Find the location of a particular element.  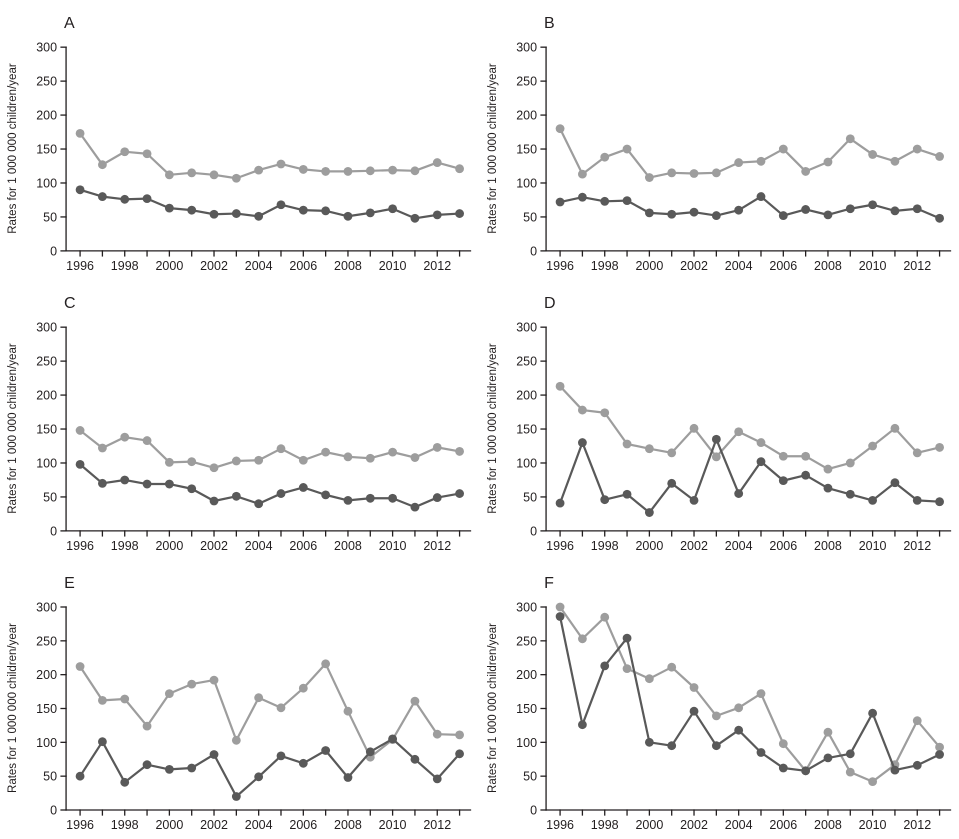

x-tick-label: 2008 is located at coordinates (828, 546).